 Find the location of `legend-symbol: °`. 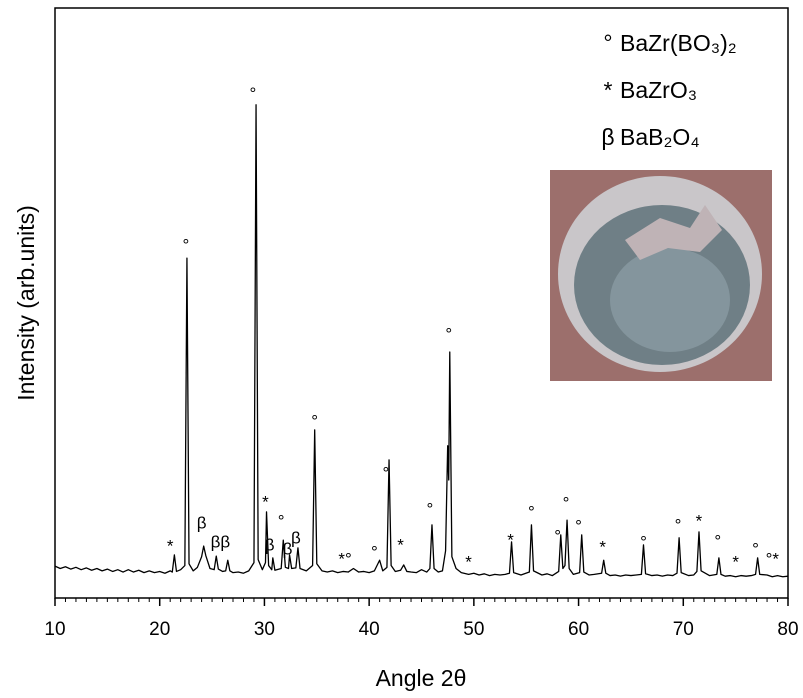

legend-symbol: ° is located at coordinates (607, 43).